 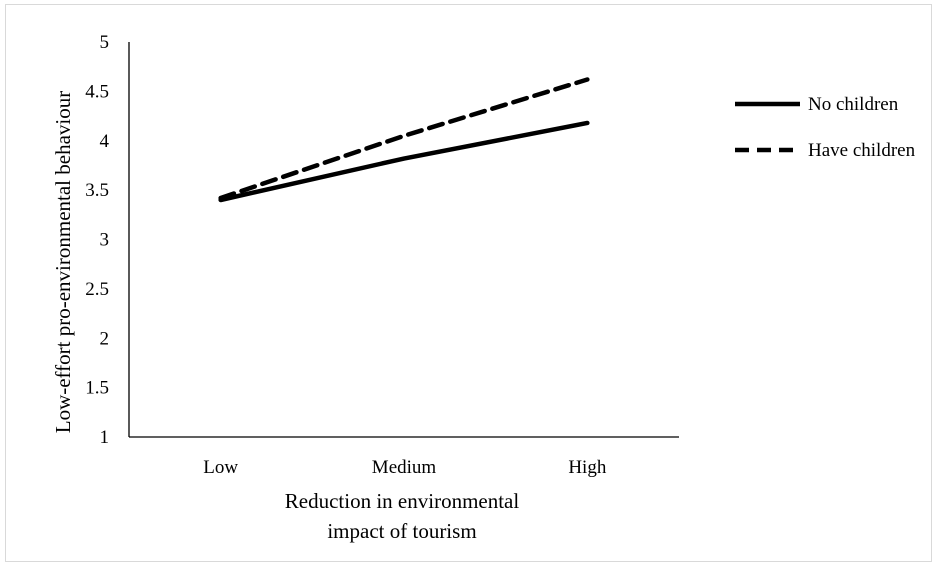 I want to click on y-tick-label: 1, so click(x=105, y=437).